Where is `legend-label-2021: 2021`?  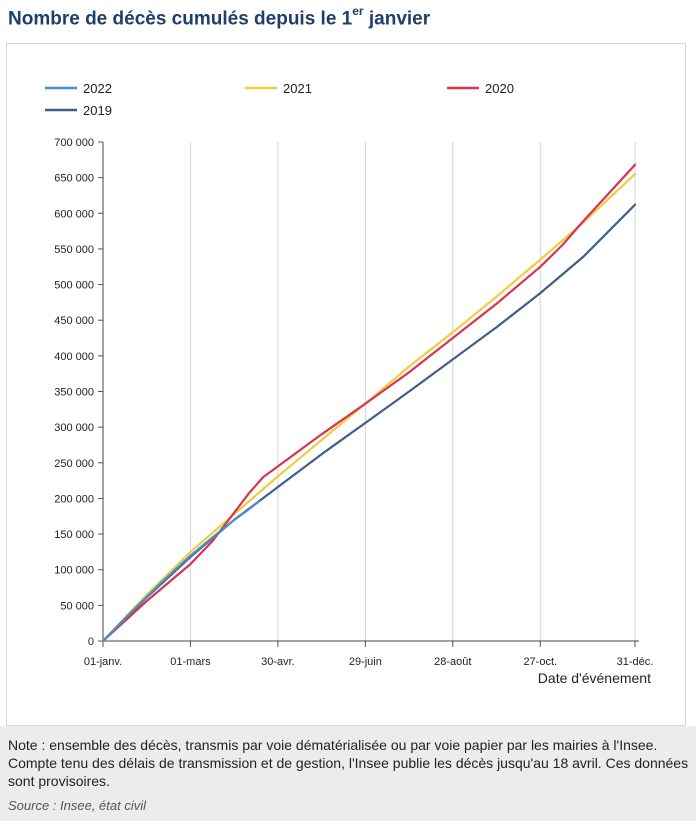
legend-label-2021: 2021 is located at coordinates (297, 88).